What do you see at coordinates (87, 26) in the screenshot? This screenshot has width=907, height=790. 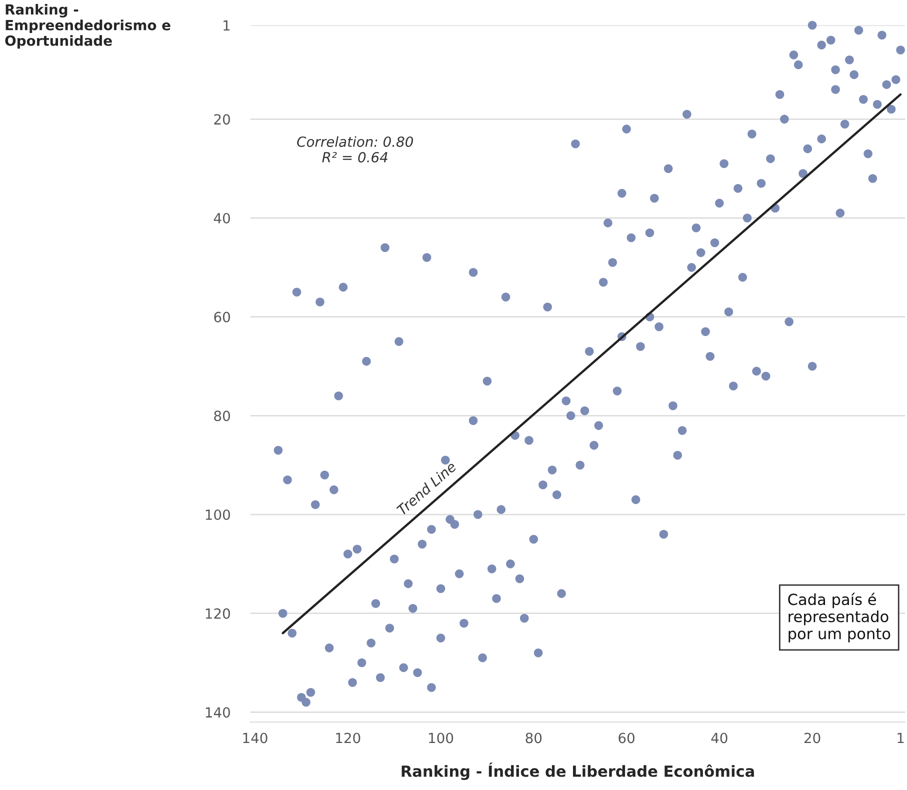 I see `y-axis-title: Ranking - Empreendedorismo e Oportunidade` at bounding box center [87, 26].